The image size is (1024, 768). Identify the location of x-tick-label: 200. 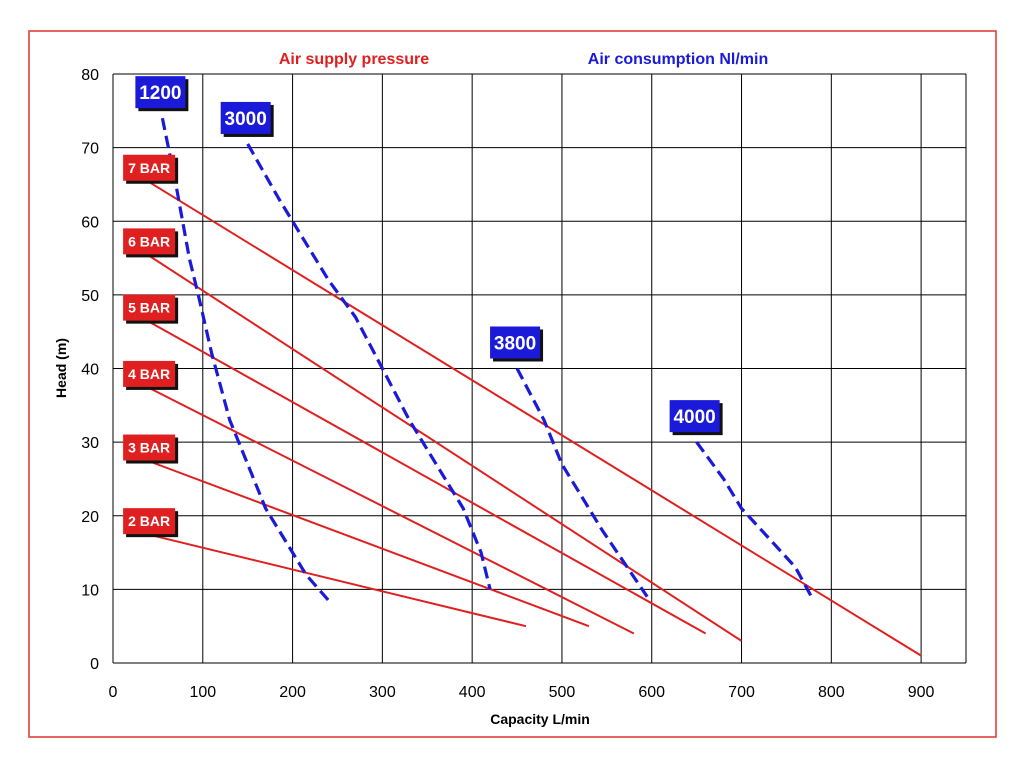
(292, 692).